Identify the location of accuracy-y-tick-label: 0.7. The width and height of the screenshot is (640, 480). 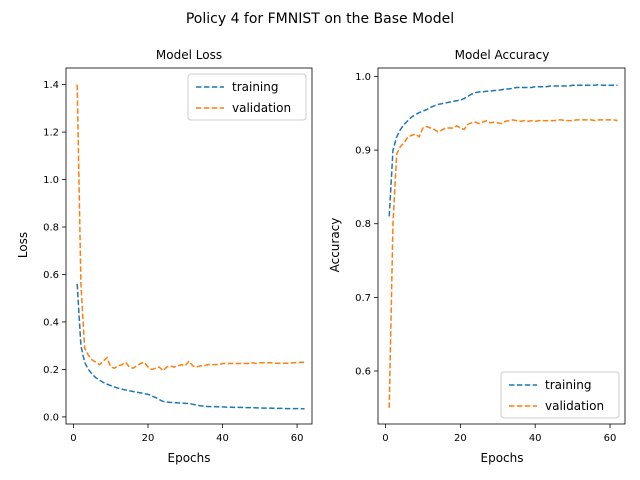
(363, 298).